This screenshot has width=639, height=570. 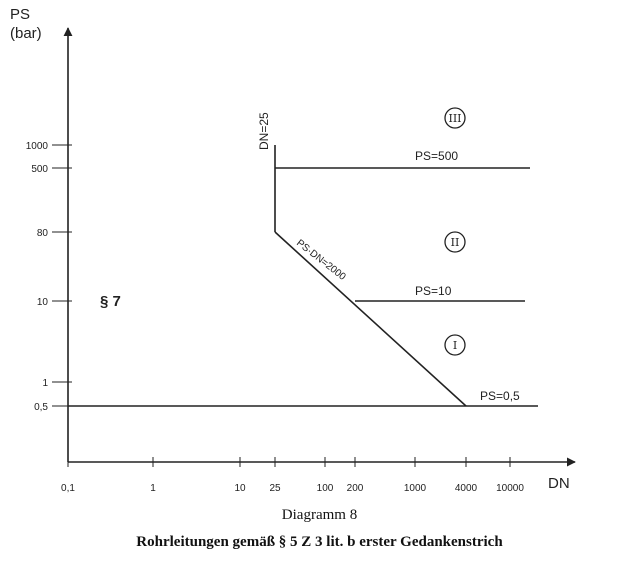 I want to click on y-tick-label: 1, so click(x=45, y=383).